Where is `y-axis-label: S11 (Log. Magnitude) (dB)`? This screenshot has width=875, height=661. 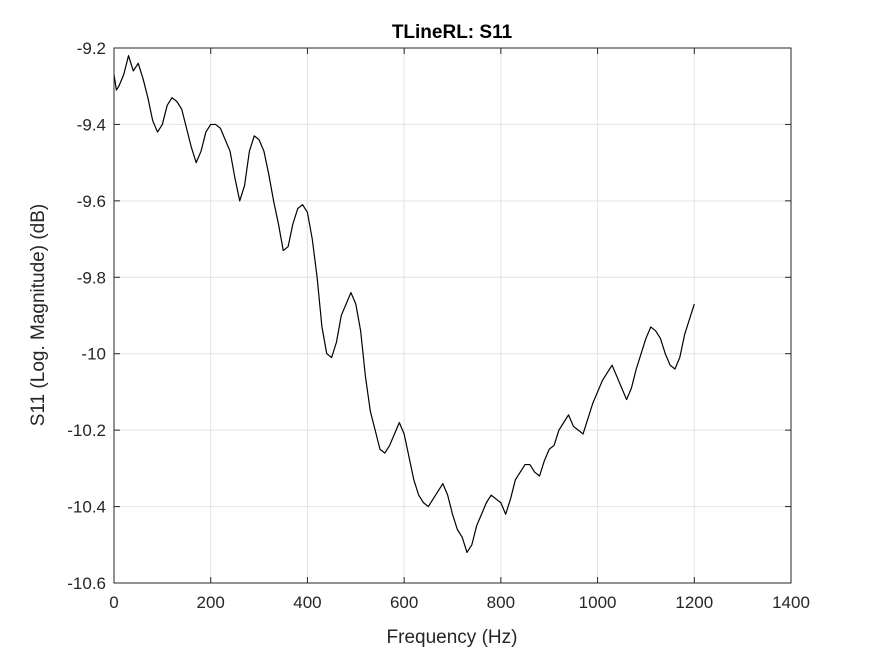 y-axis-label: S11 (Log. Magnitude) (dB) is located at coordinates (38, 315).